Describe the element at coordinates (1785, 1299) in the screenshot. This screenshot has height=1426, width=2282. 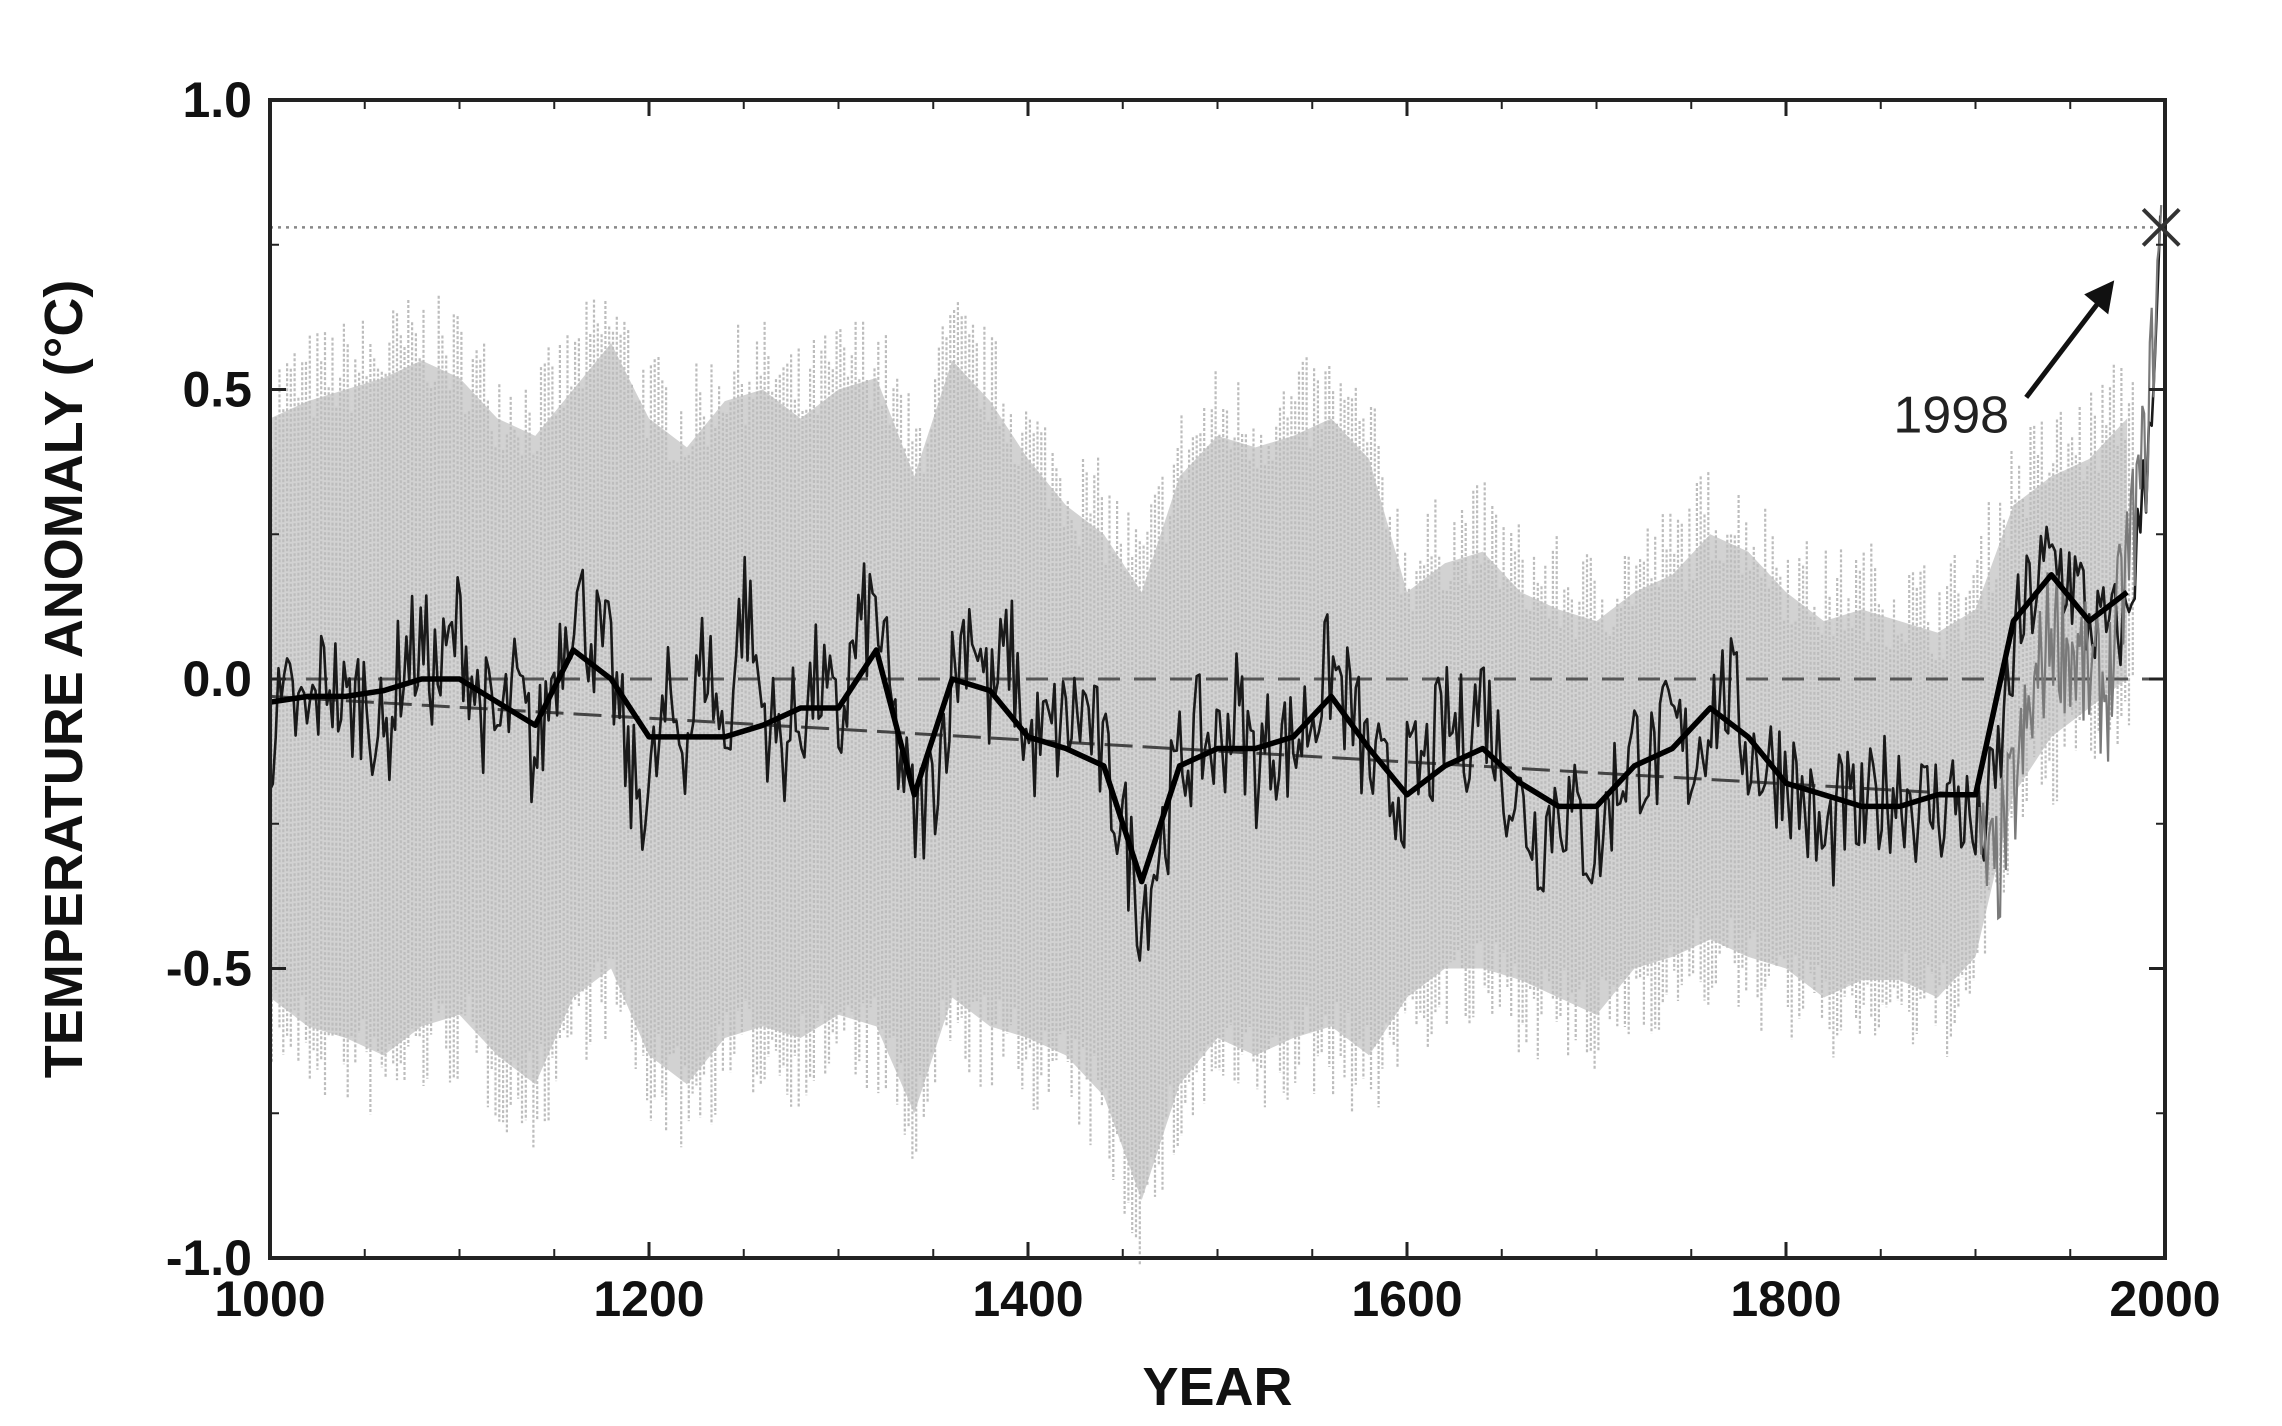
I see `x-tick-label-1800: 1800` at that location.